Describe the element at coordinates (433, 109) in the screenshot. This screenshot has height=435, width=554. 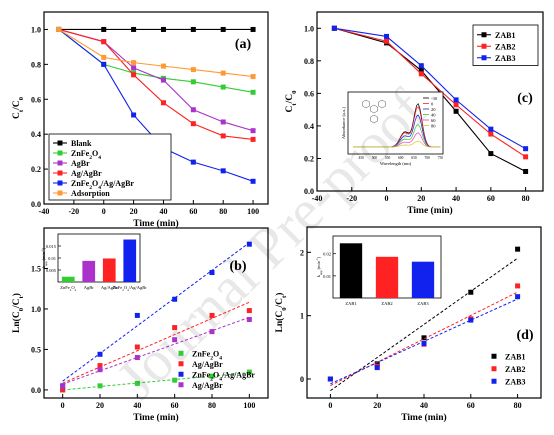
I see `inset-legend-label: 20` at that location.